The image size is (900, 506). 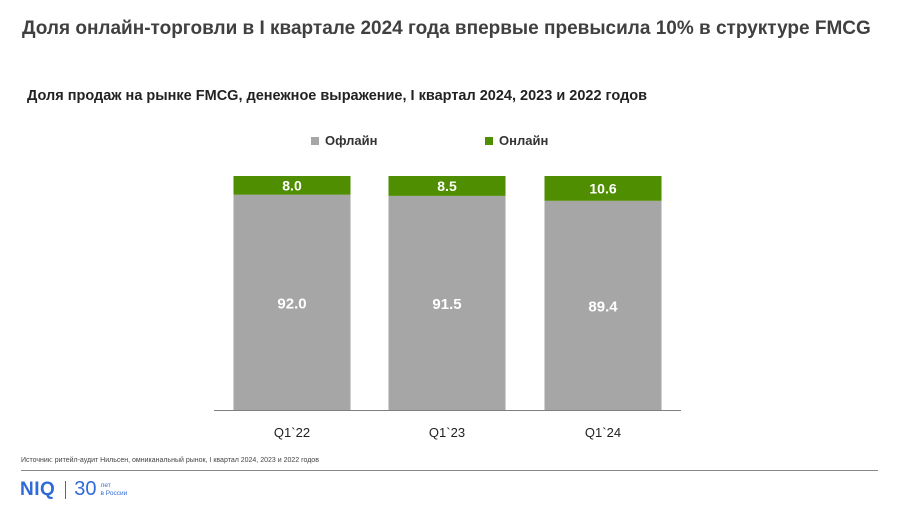 I want to click on x-tick-label-1: Q1`23, so click(x=447, y=432).